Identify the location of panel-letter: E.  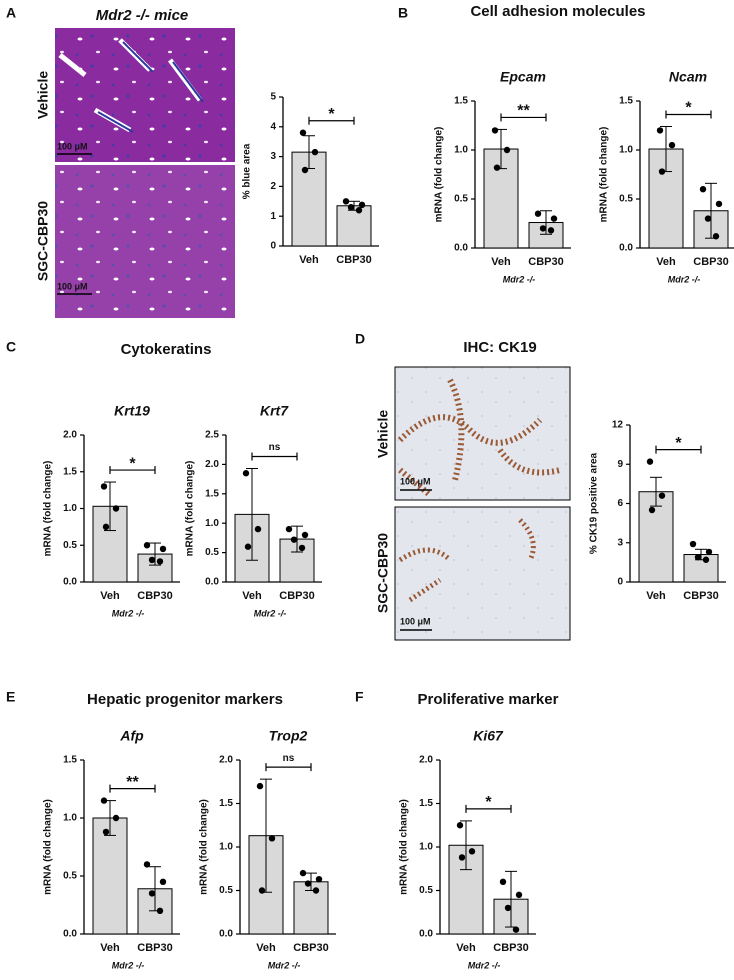
(10, 697).